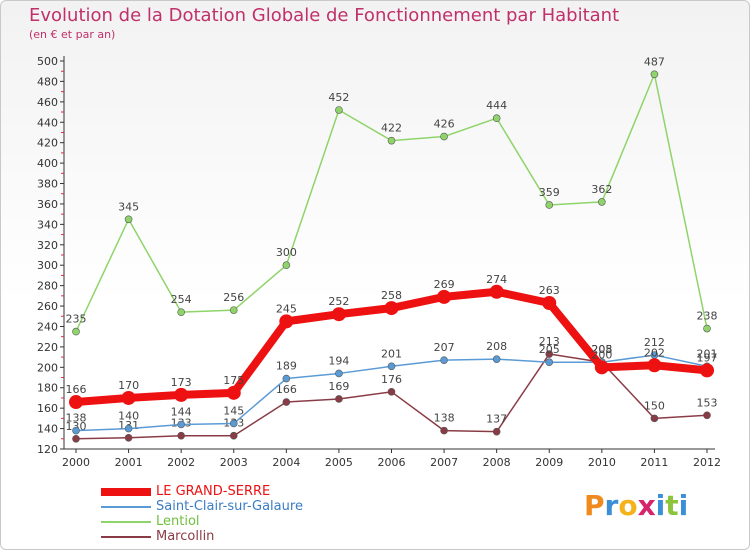 This screenshot has width=750, height=550. What do you see at coordinates (47, 81) in the screenshot?
I see `y-tick-label: 480` at bounding box center [47, 81].